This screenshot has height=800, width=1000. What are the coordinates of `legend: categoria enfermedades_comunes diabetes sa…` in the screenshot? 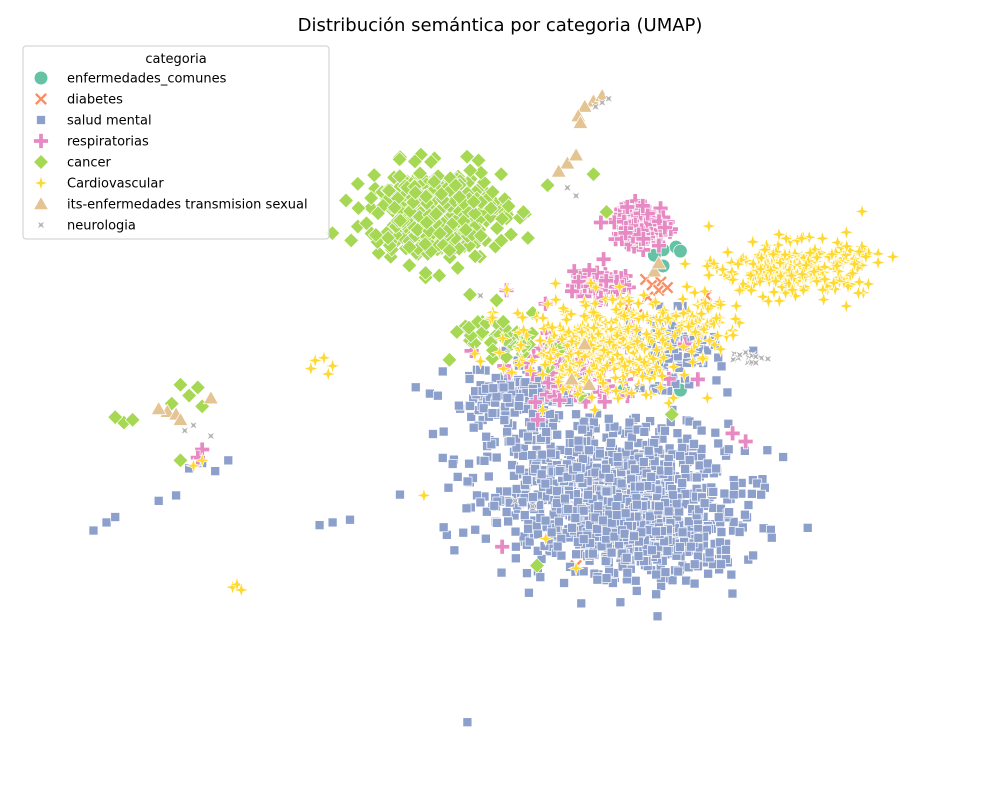 It's located at (176, 142).